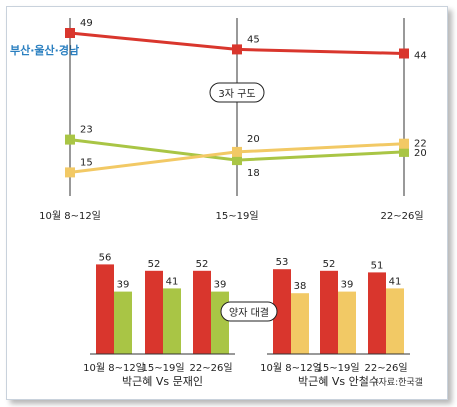 Image resolution: width=457 pixels, height=407 pixels. Describe the element at coordinates (253, 39) in the screenshot. I see `series-1-label-2: 45` at that location.